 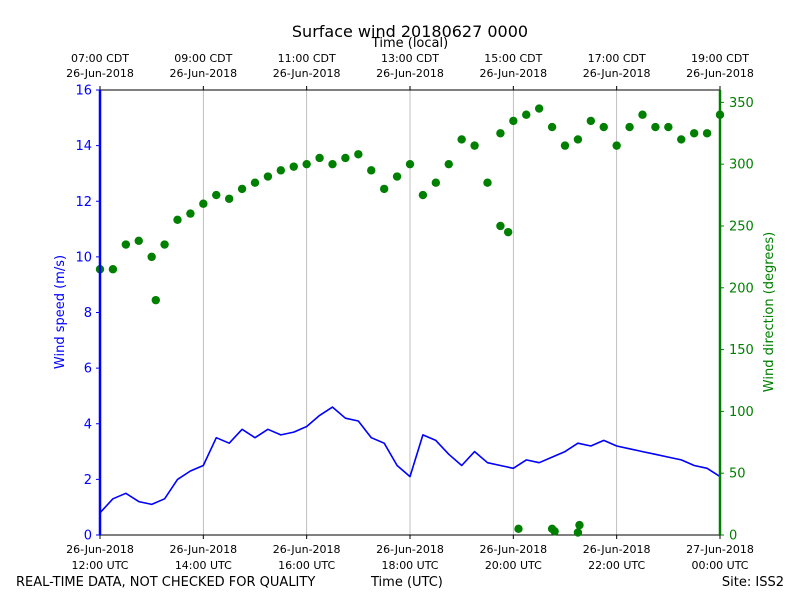 I want to click on y-left-tick-label: 14, so click(x=83, y=146).